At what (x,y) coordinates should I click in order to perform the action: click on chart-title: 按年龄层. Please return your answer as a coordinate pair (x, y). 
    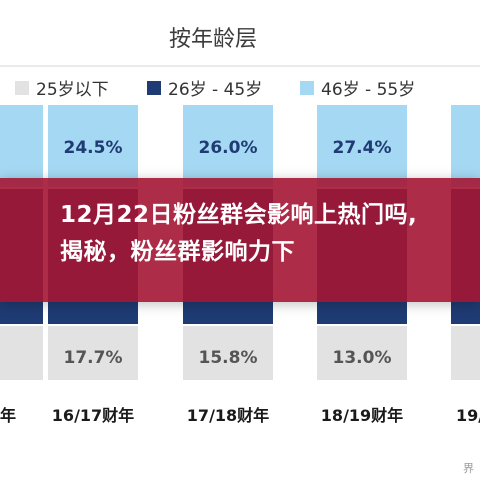
    Looking at the image, I should click on (213, 39).